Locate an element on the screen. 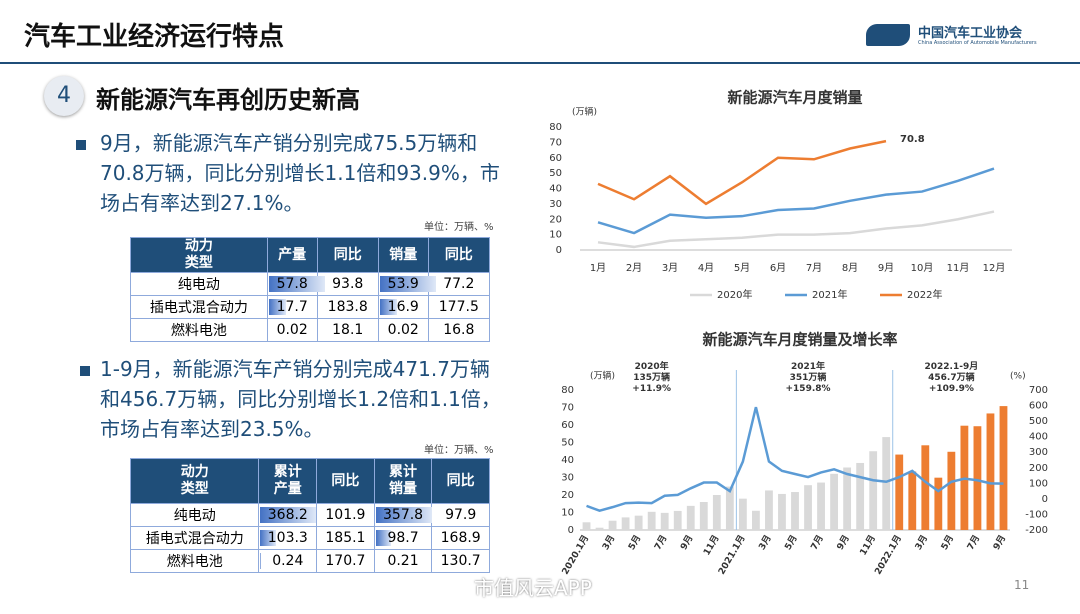 The image size is (1080, 614). cell-text: 101.9 is located at coordinates (345, 515).